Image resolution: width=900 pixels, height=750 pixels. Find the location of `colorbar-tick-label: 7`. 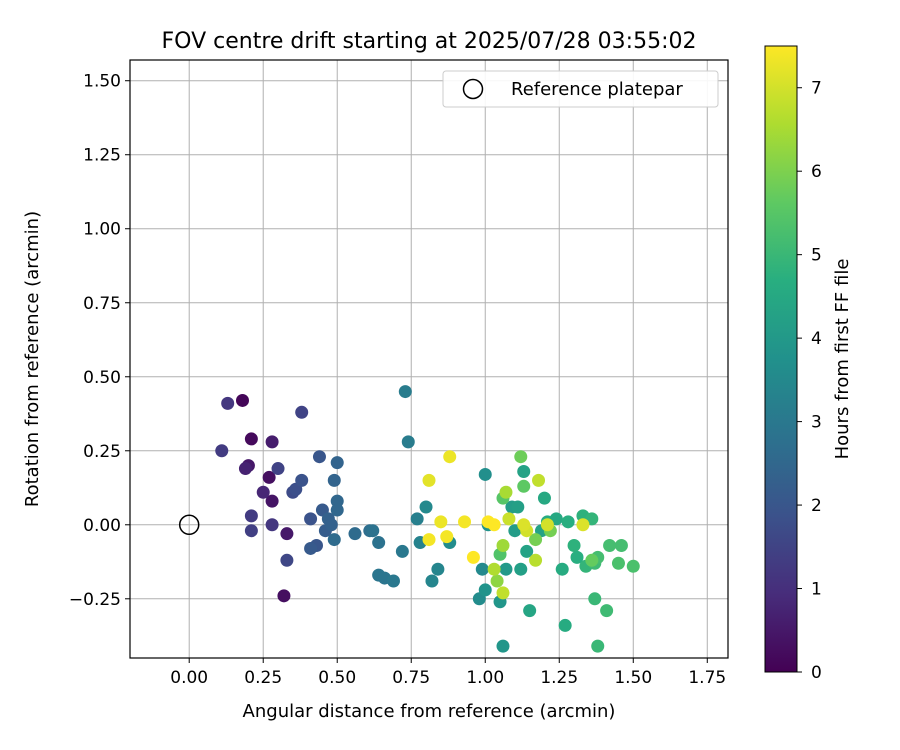

colorbar-tick-label: 7 is located at coordinates (816, 89).